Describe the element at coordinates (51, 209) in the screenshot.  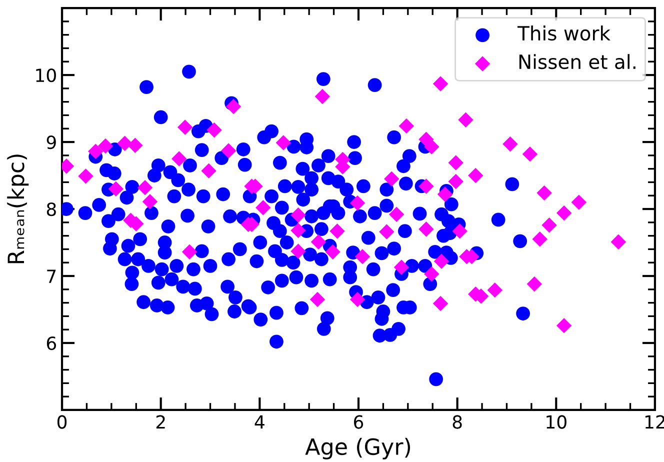
I see `y-tick-label: 8` at that location.